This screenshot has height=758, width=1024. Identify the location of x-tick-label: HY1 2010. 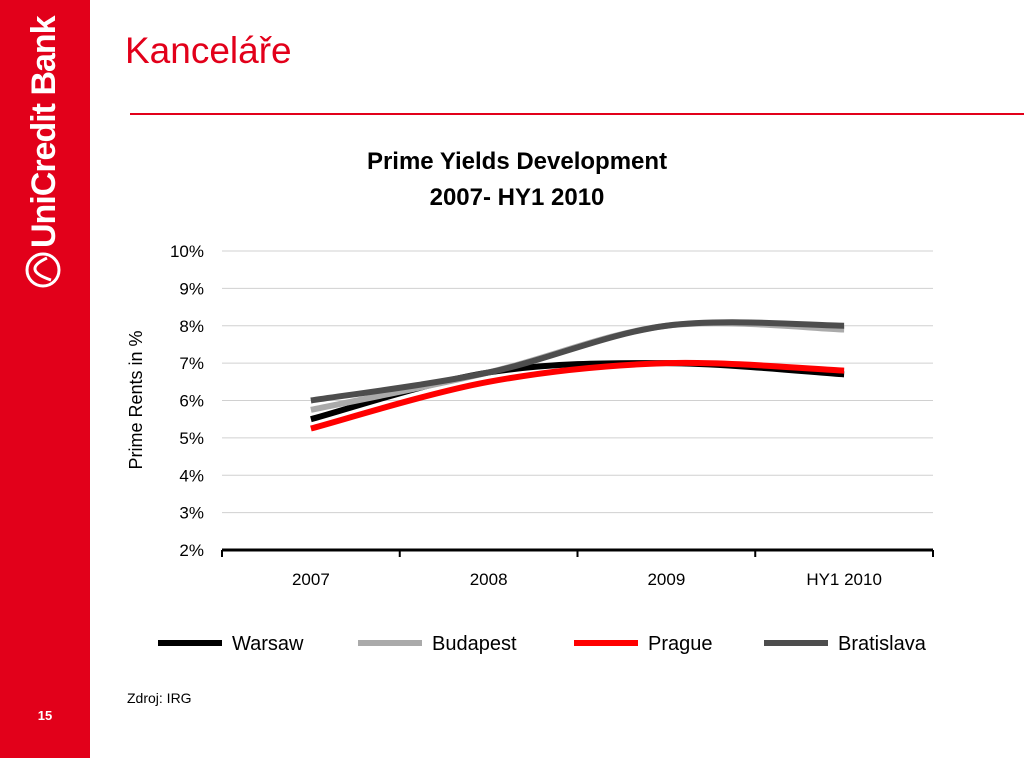
(844, 579).